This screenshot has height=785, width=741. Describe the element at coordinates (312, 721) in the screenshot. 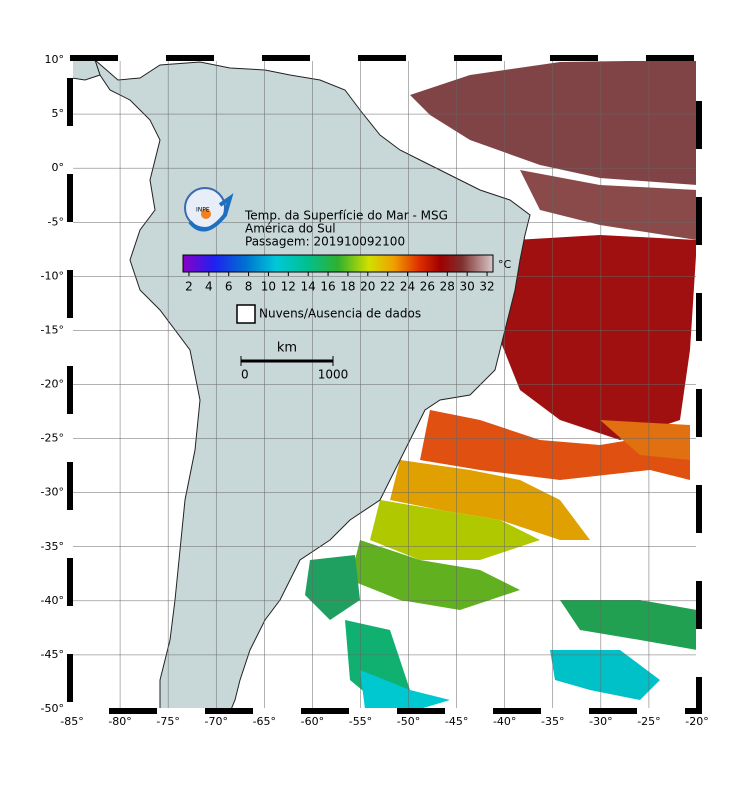

I see `x-tick-label: -60°` at that location.